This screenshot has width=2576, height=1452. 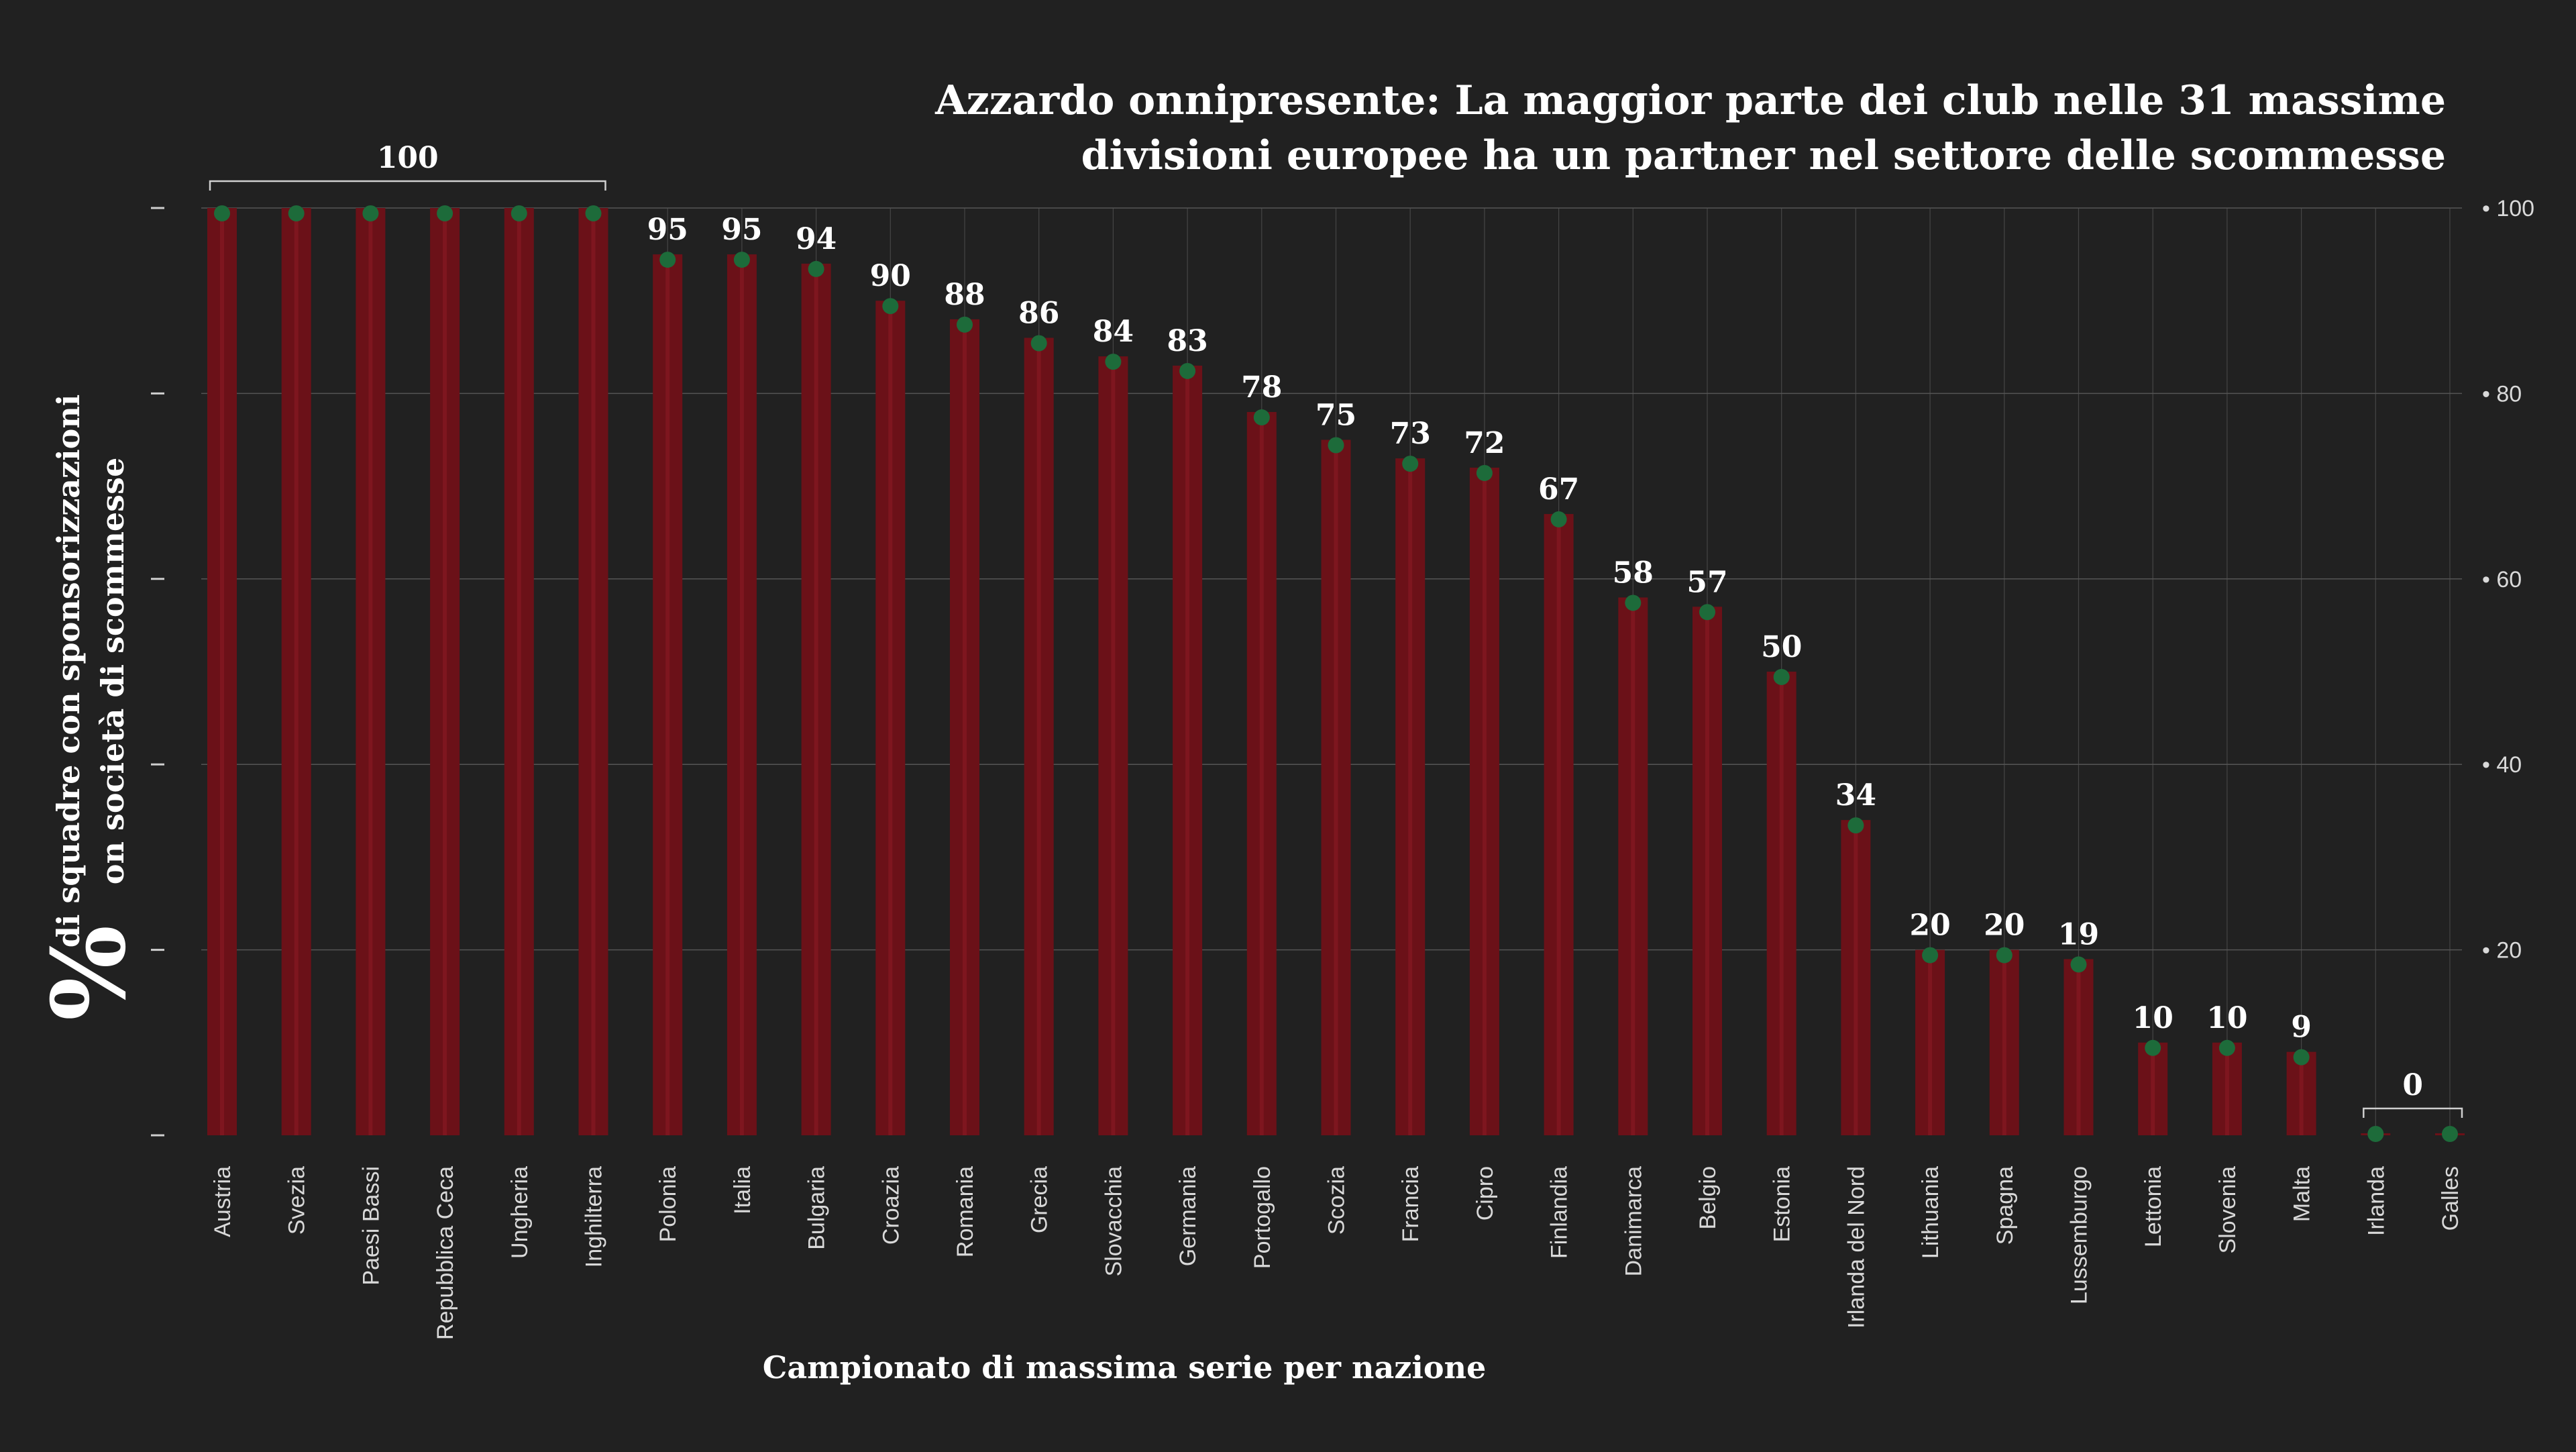 What do you see at coordinates (89, 973) in the screenshot?
I see `y-axis-label-symbol: %` at bounding box center [89, 973].